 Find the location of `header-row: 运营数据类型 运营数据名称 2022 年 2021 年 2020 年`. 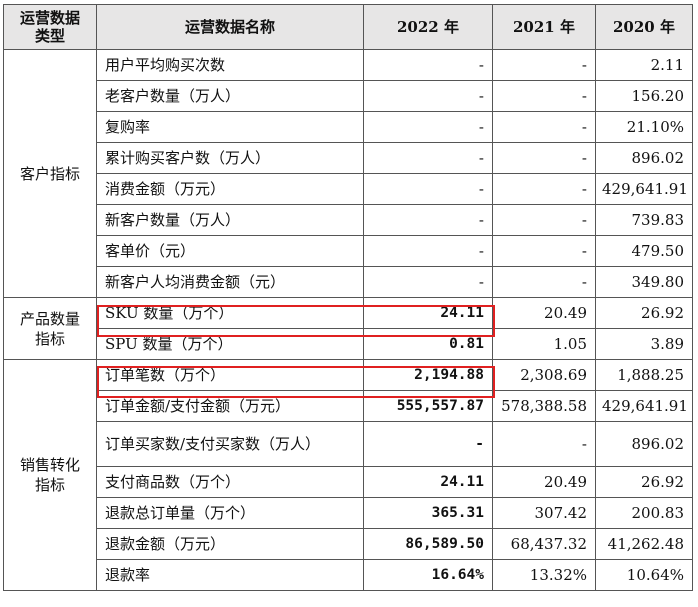

header-row: 运营数据类型 运营数据名称 2022 年 2021 年 2020 年 is located at coordinates (348, 27).